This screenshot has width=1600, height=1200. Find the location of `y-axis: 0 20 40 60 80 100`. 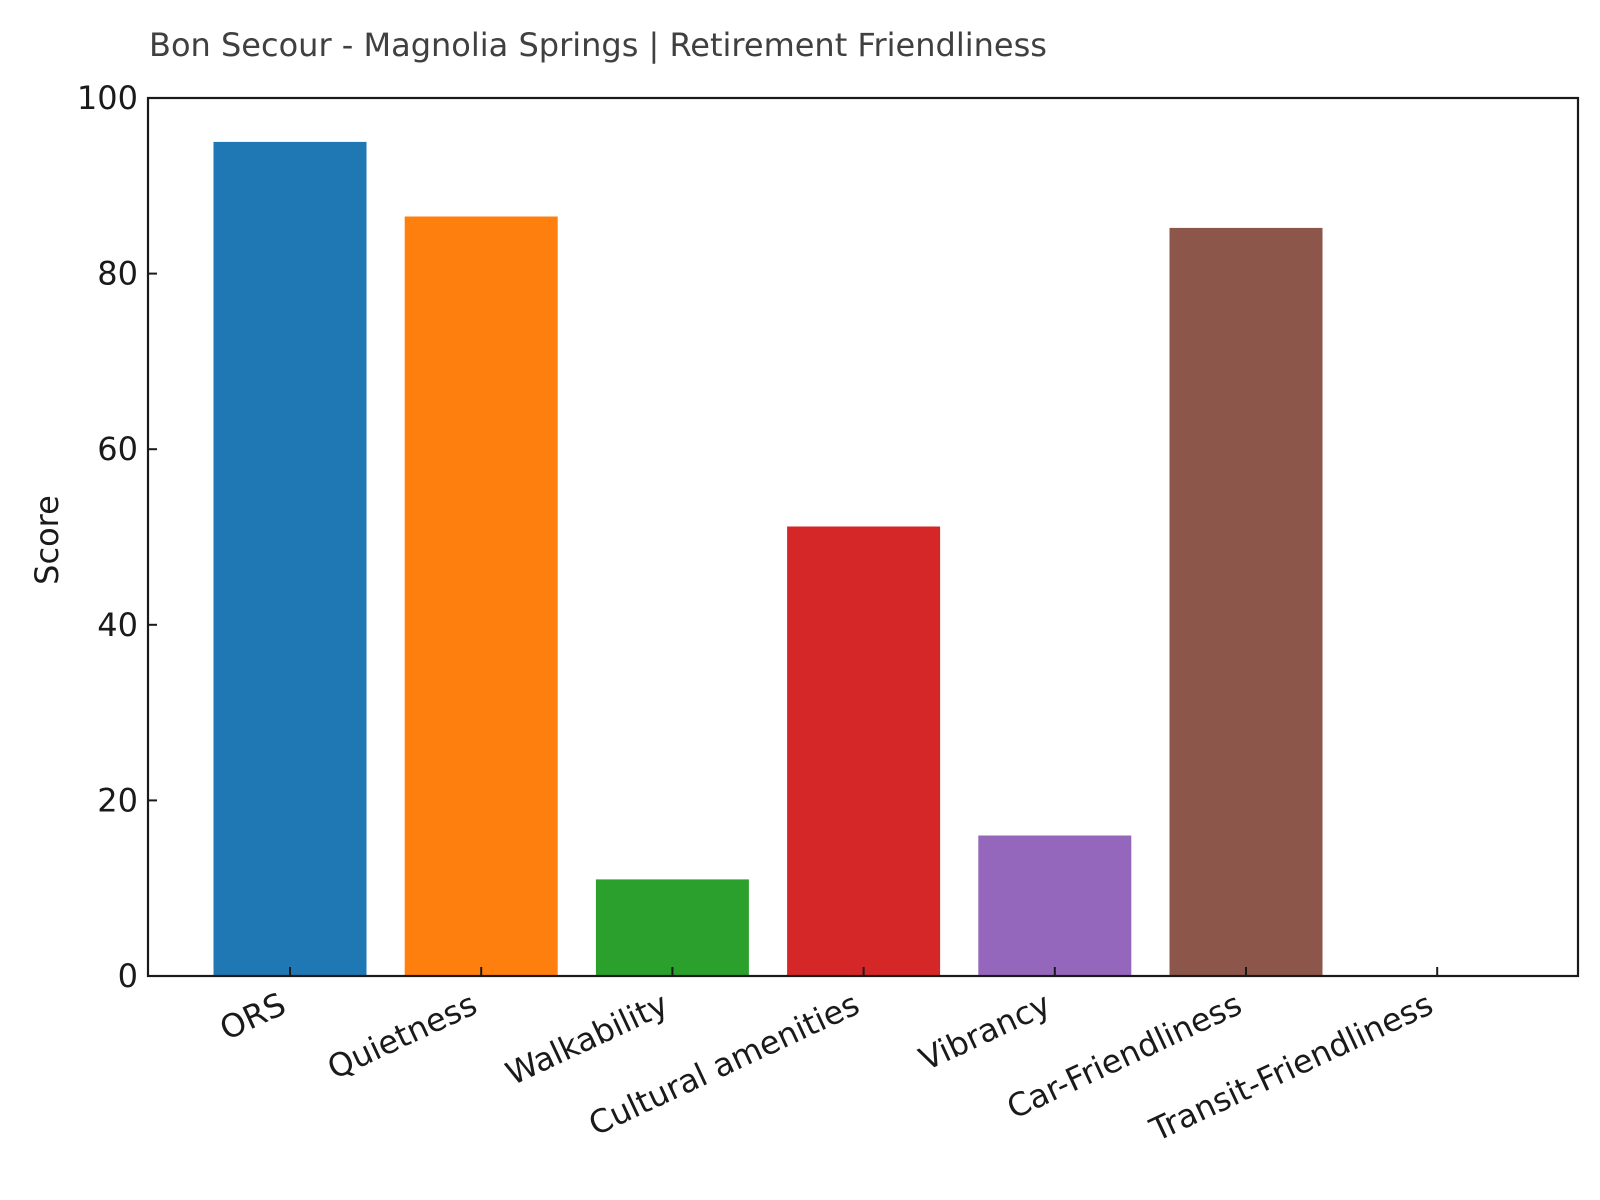

y-axis: 0 20 40 60 80 100 is located at coordinates (117, 537).